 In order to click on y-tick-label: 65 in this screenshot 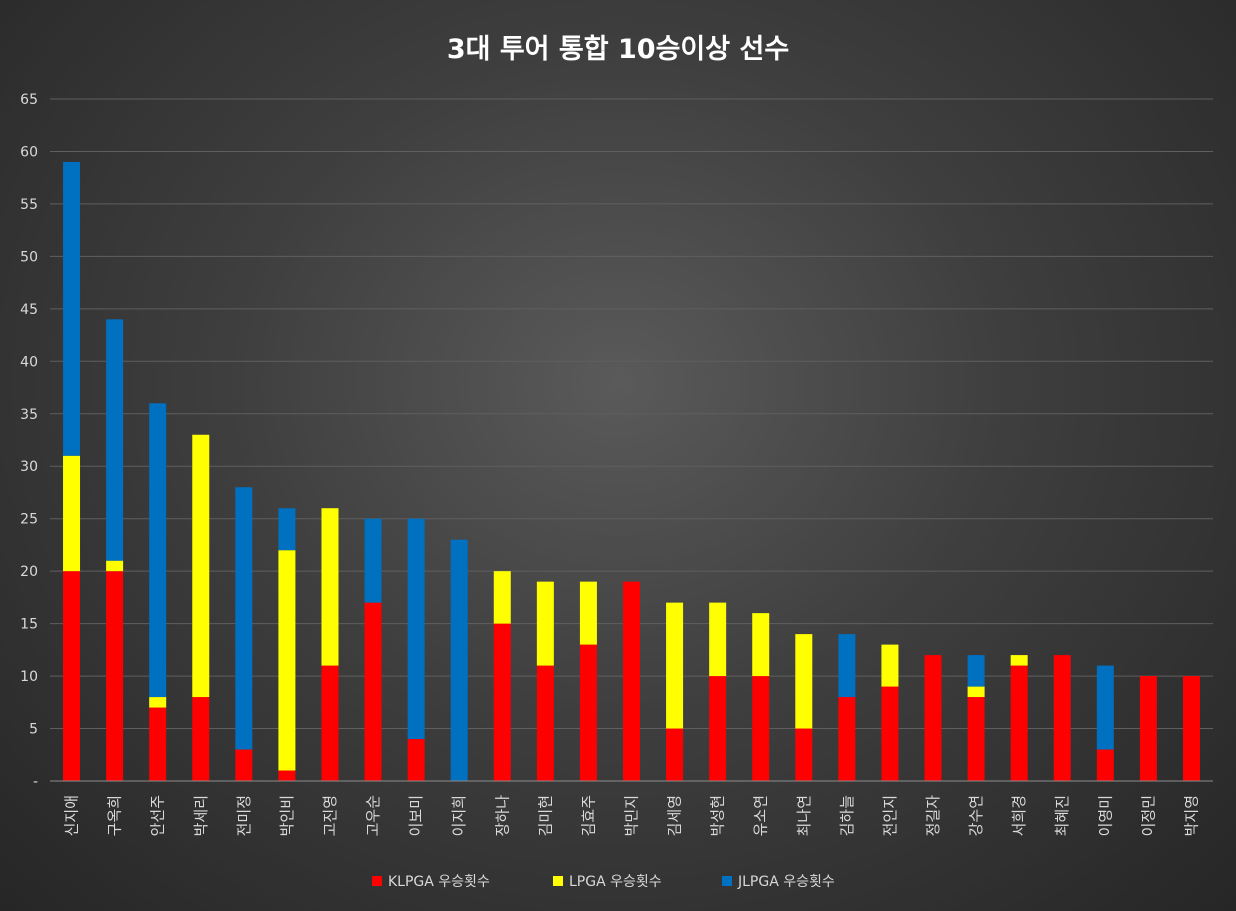, I will do `click(29, 100)`.